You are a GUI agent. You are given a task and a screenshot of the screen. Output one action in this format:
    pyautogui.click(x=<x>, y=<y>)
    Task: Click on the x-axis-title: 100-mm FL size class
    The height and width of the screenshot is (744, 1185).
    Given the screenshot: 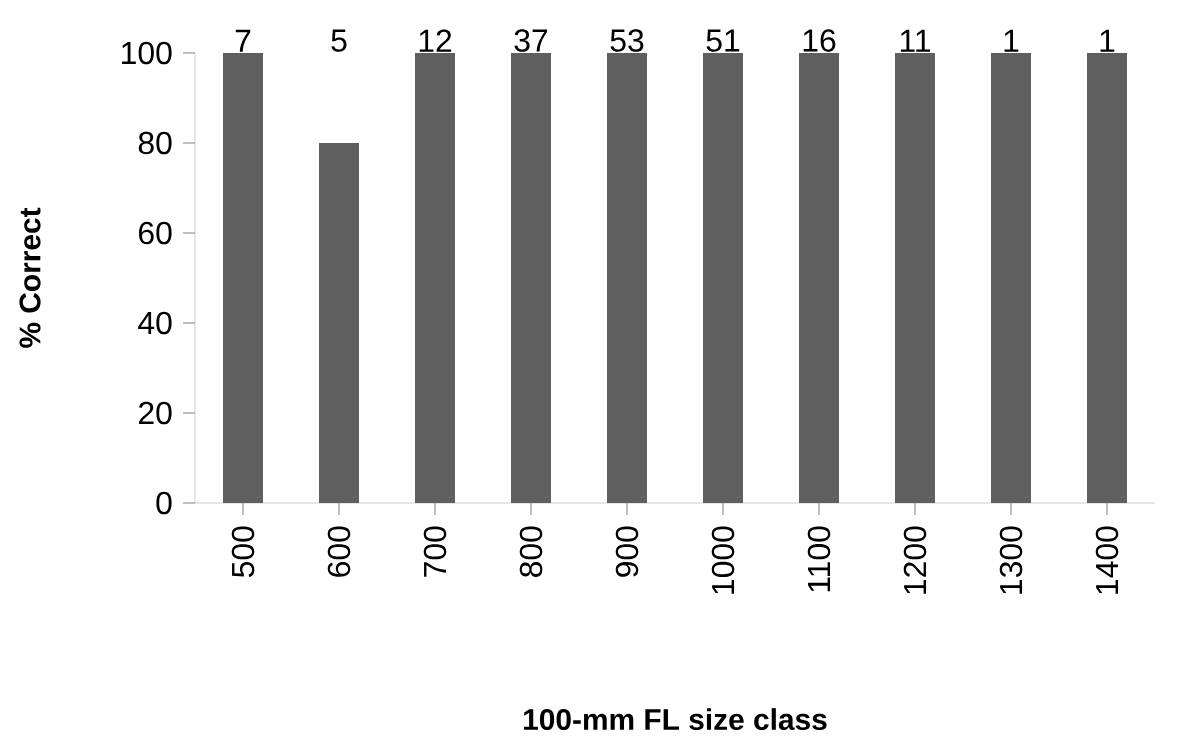 What is the action you would take?
    pyautogui.click(x=675, y=719)
    